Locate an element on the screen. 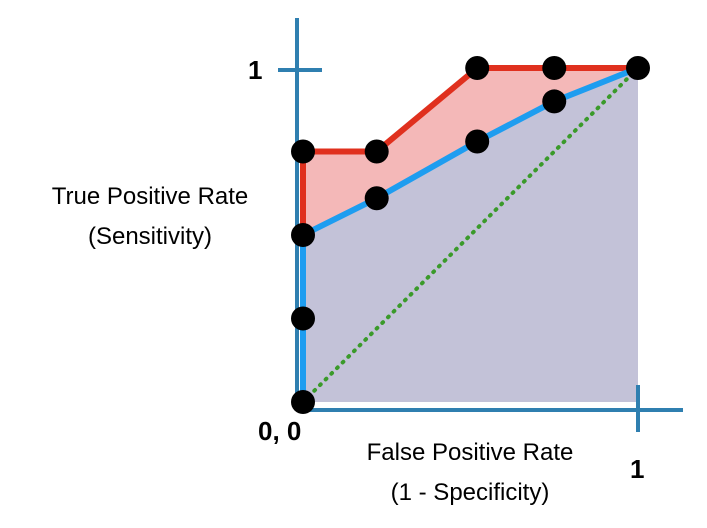 This screenshot has height=528, width=707. x-one-label: 1 is located at coordinates (637, 469).